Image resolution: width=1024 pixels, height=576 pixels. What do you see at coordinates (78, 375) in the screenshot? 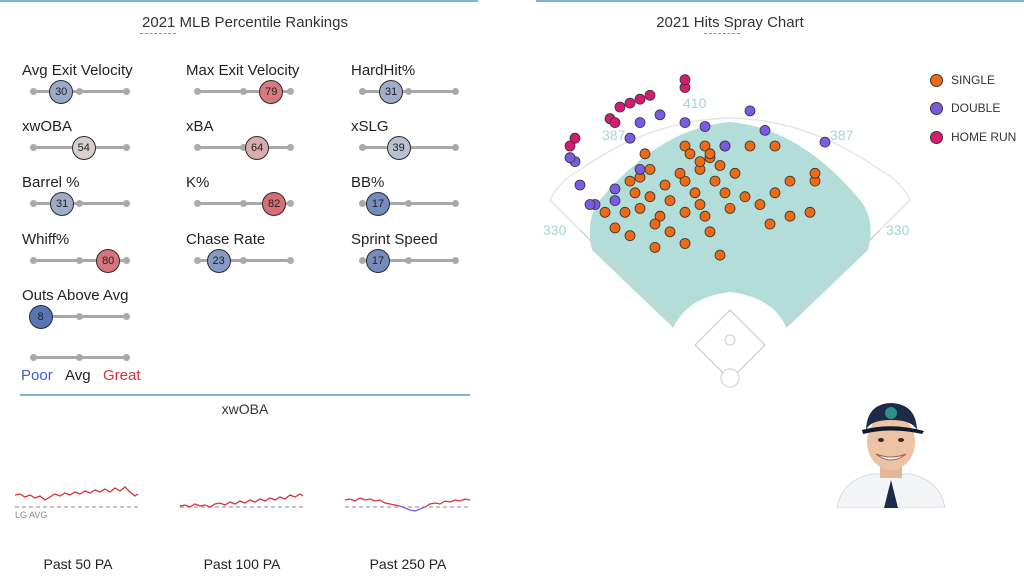
I see `scale-avg-label: Avg` at bounding box center [78, 375].